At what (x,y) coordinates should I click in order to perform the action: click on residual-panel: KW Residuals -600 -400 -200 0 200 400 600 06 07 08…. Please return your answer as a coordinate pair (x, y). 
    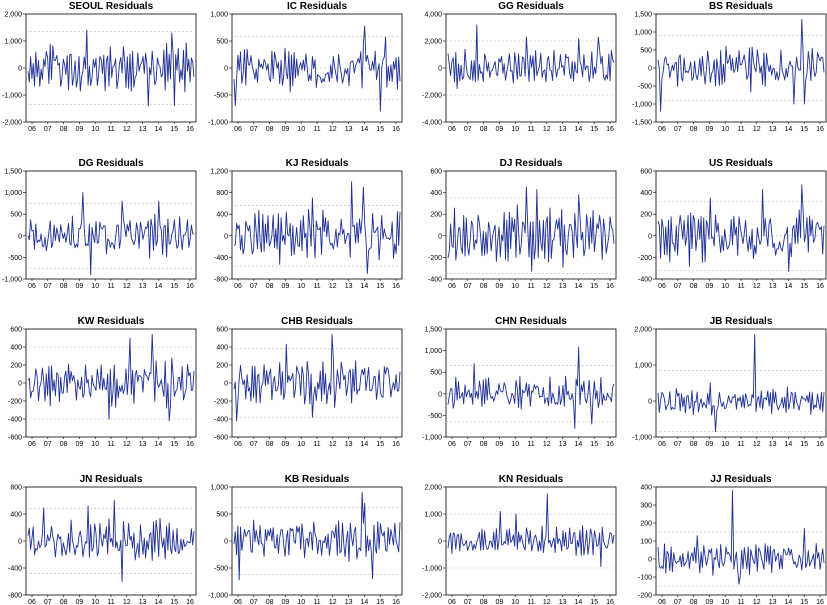
    Looking at the image, I should click on (102, 382).